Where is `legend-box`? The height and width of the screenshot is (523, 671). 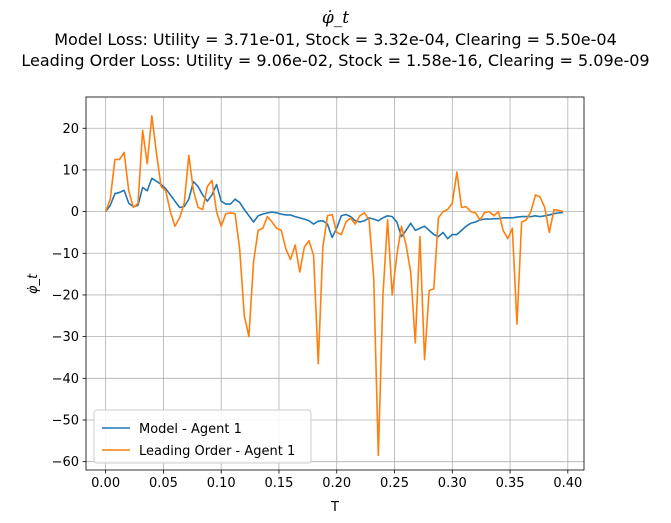
legend-box is located at coordinates (202, 436).